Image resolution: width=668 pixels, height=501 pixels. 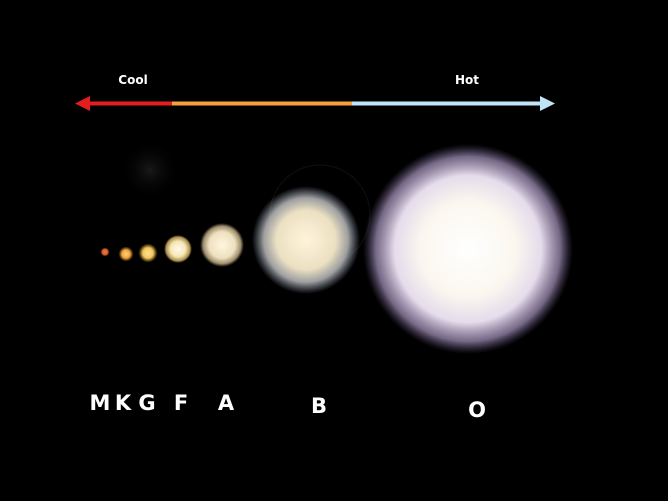 I want to click on arrowhead-right, so click(x=547, y=103).